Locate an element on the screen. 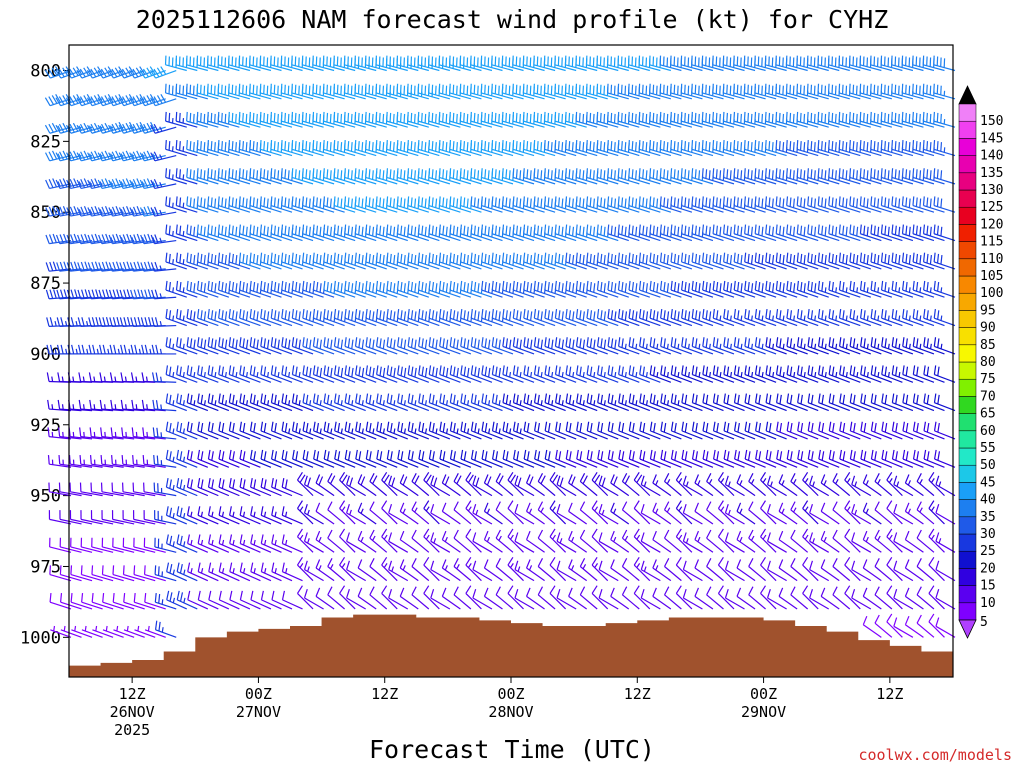 Image resolution: width=1024 pixels, height=768 pixels. colorbar-label: 70 is located at coordinates (988, 396).